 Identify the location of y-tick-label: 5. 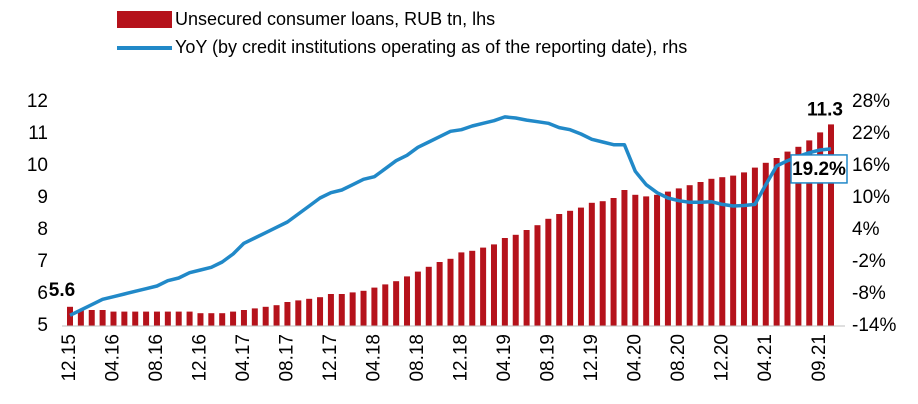
(42, 325).